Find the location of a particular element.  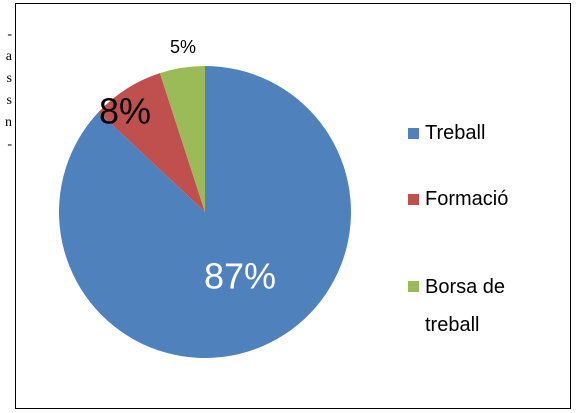

margin-line: n is located at coordinates (8, 122).